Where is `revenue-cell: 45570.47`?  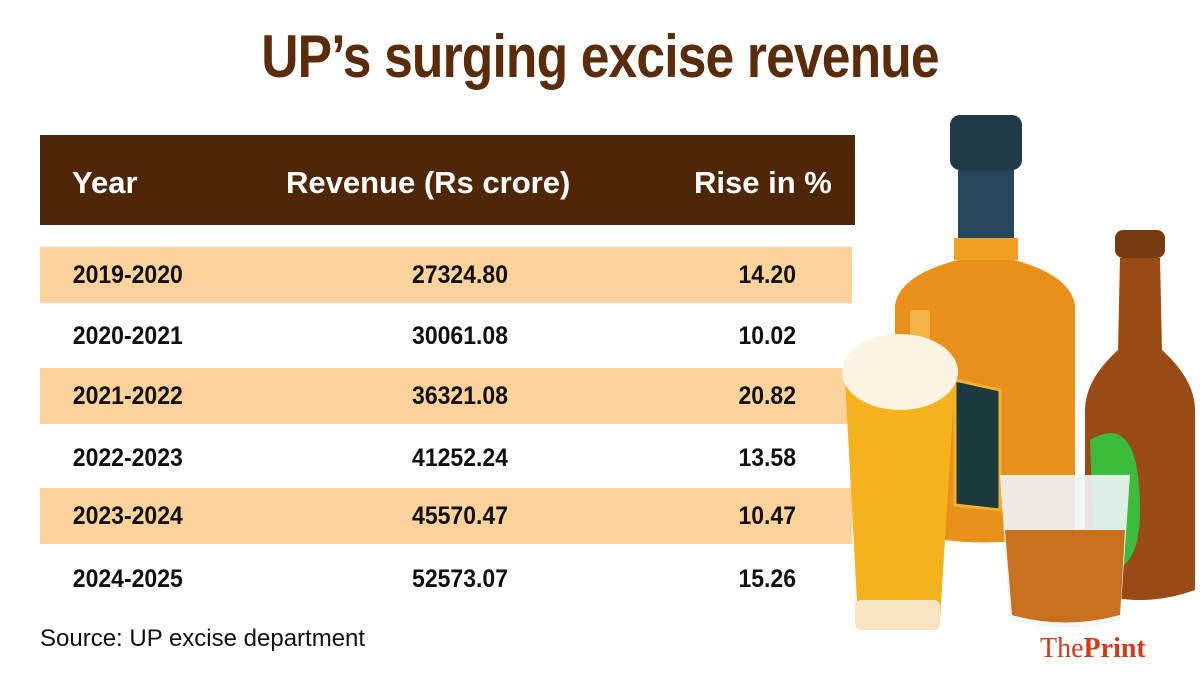
revenue-cell: 45570.47 is located at coordinates (460, 516).